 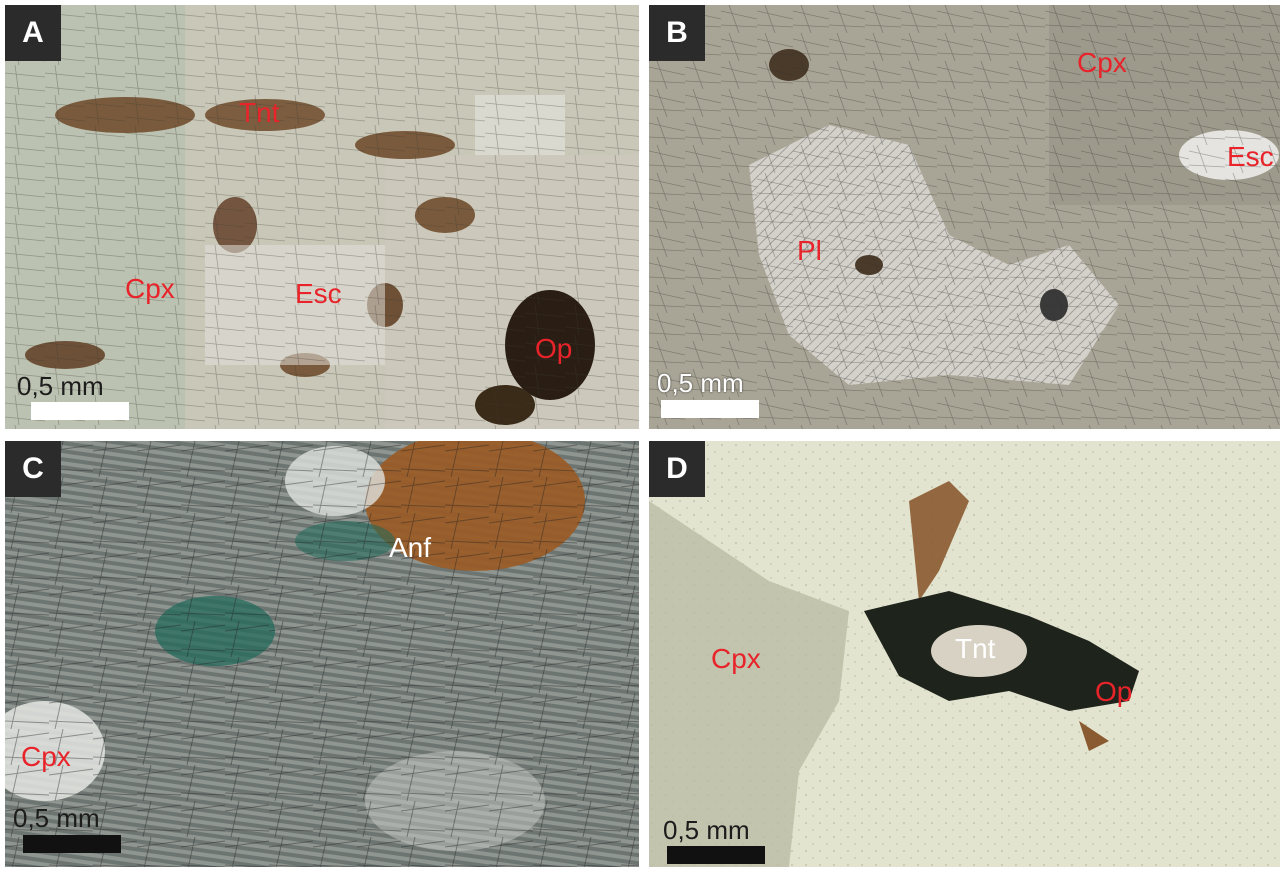 I want to click on panel-c-letter: C, so click(x=33, y=469).